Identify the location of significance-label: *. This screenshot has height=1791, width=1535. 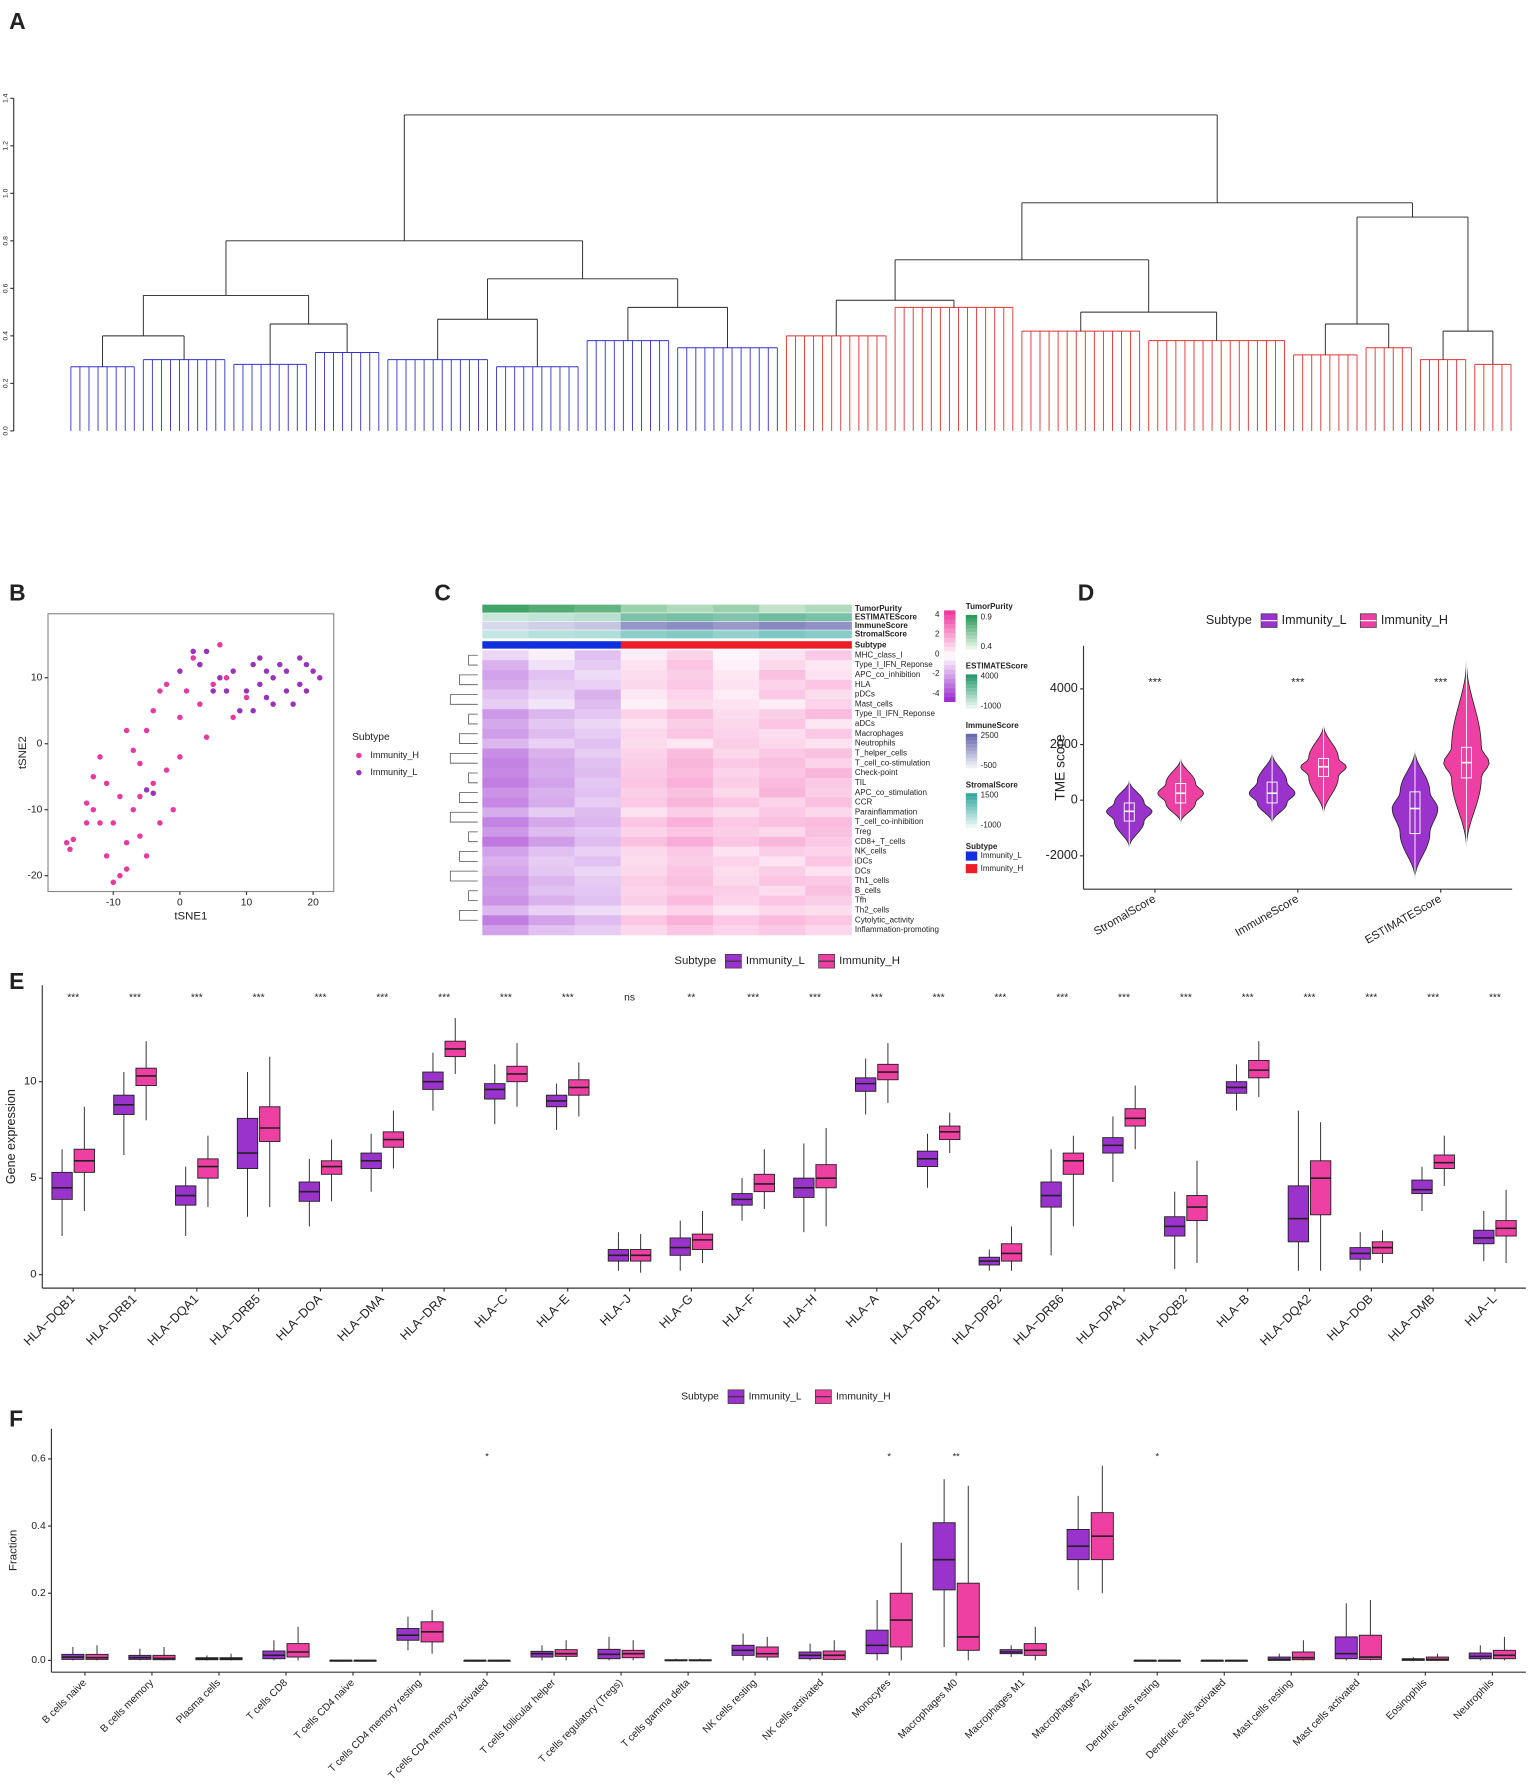
(889, 1457).